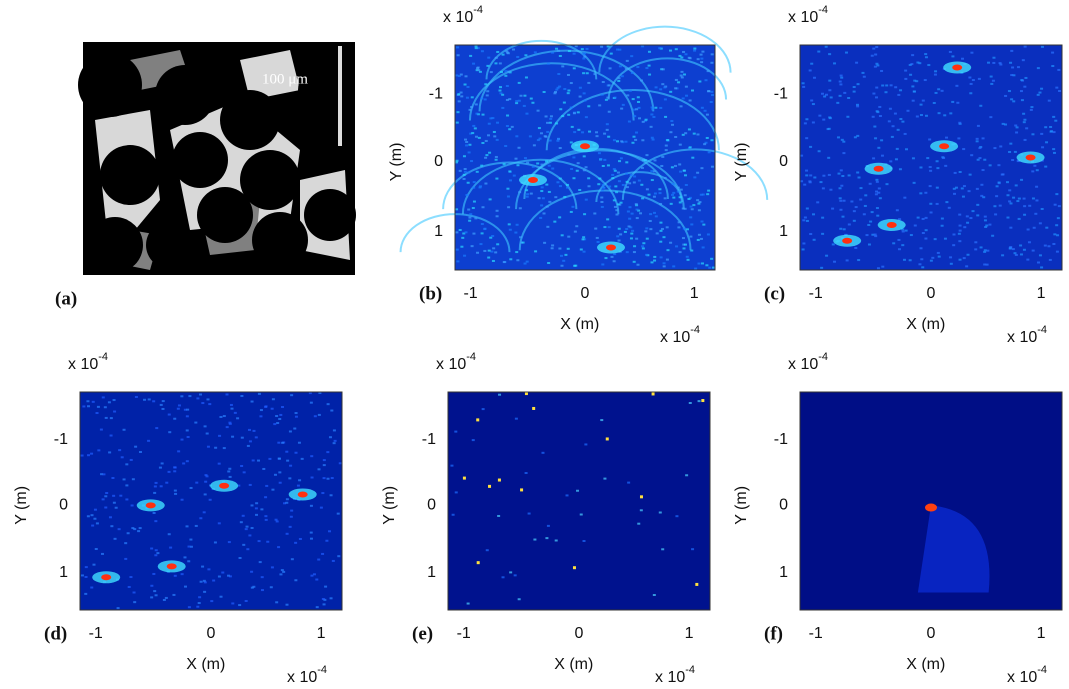  I want to click on heatmap-dot, so click(499, 480).